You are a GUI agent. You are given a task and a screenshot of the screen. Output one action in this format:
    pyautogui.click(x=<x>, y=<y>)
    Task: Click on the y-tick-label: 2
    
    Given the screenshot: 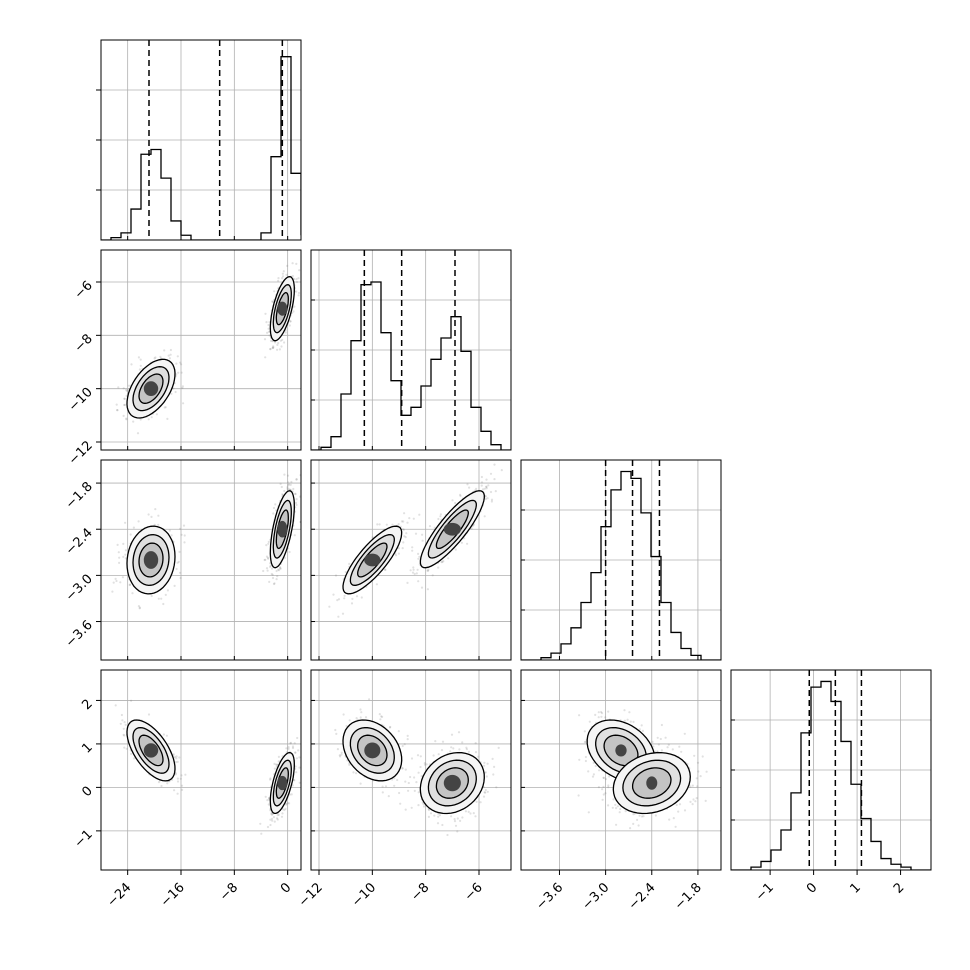 What is the action you would take?
    pyautogui.click(x=87, y=705)
    